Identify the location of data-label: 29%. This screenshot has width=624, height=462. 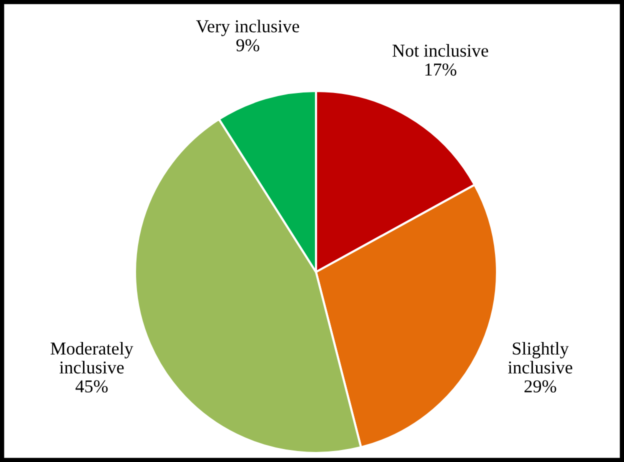
(540, 386).